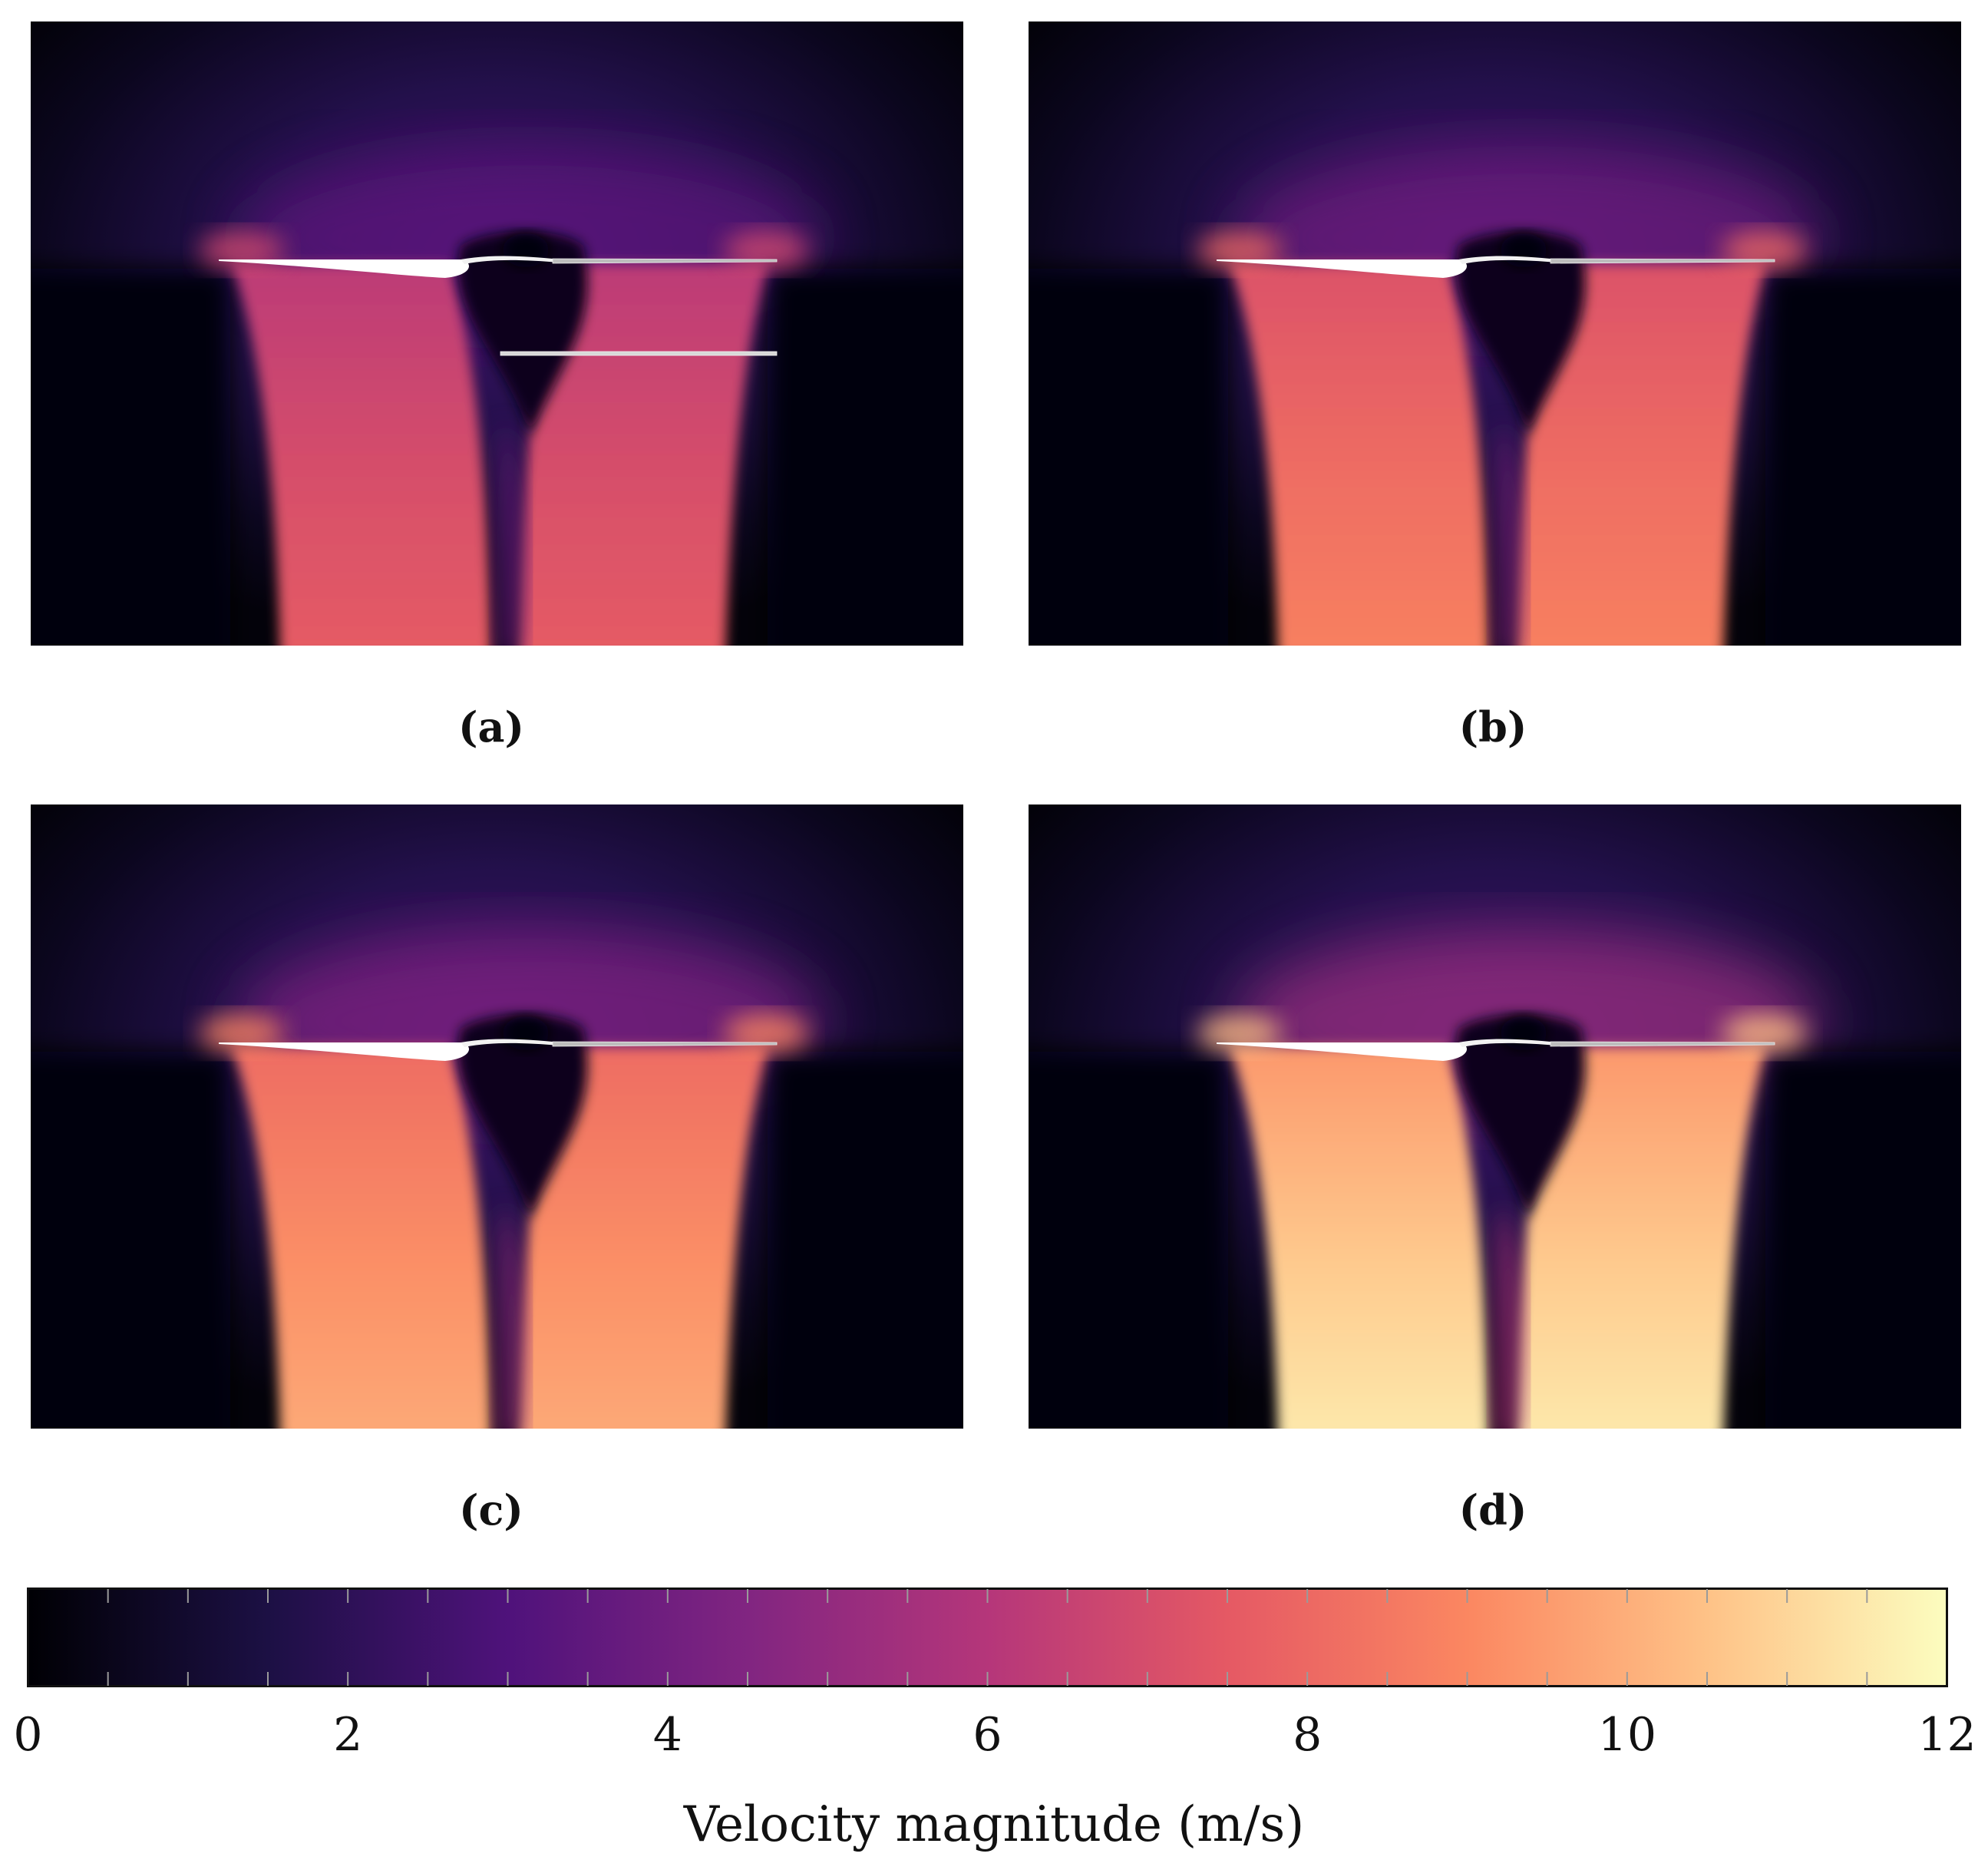 This screenshot has width=1988, height=1870. I want to click on colorbar-minor-ticks, so click(987, 1637).